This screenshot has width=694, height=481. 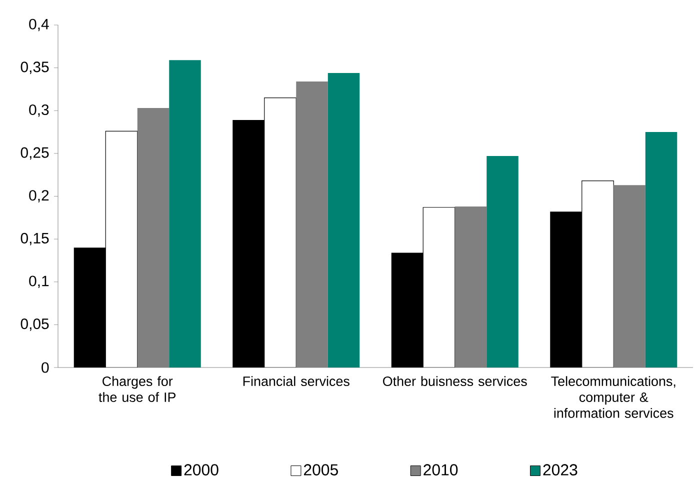 I want to click on x-tick-label: Charges for the use of IP, so click(x=137, y=389).